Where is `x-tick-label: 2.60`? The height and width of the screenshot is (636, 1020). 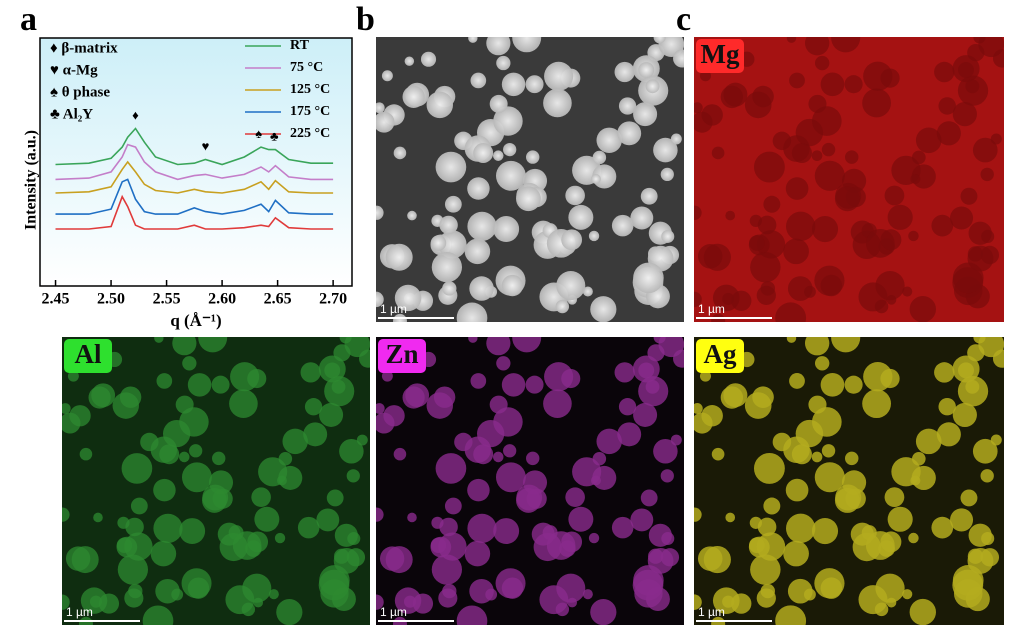 x-tick-label: 2.60 is located at coordinates (222, 299).